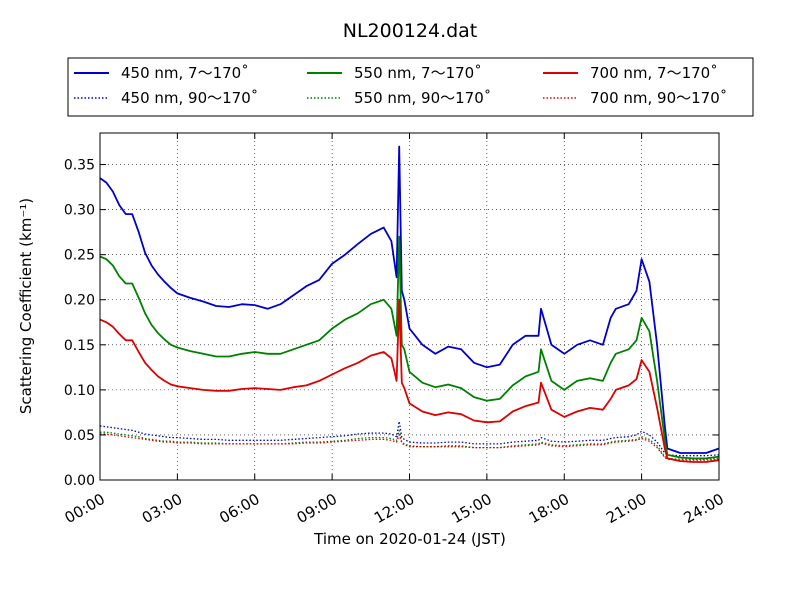  What do you see at coordinates (418, 73) in the screenshot?
I see `legend-label: 550 nm, 7～170˚` at bounding box center [418, 73].